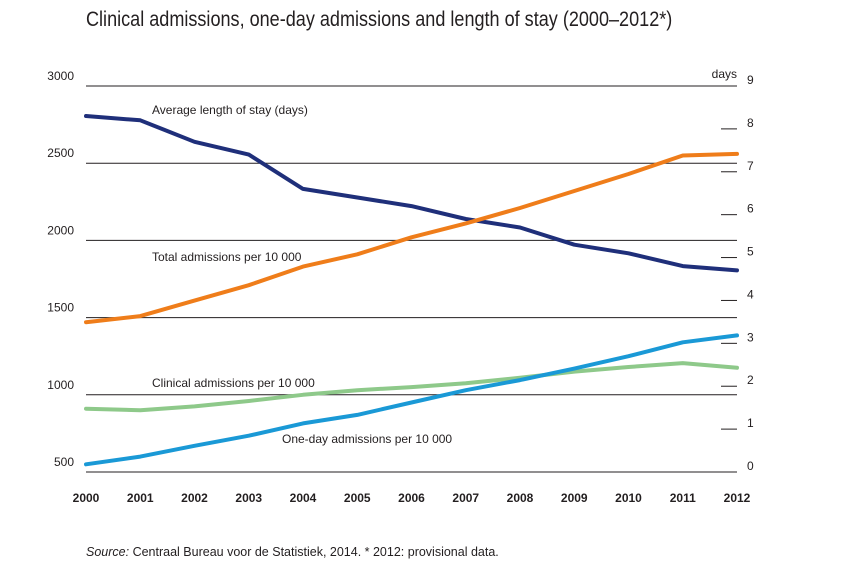 The height and width of the screenshot is (578, 845). What do you see at coordinates (750, 123) in the screenshot?
I see `right-tick-label-8: 8` at bounding box center [750, 123].